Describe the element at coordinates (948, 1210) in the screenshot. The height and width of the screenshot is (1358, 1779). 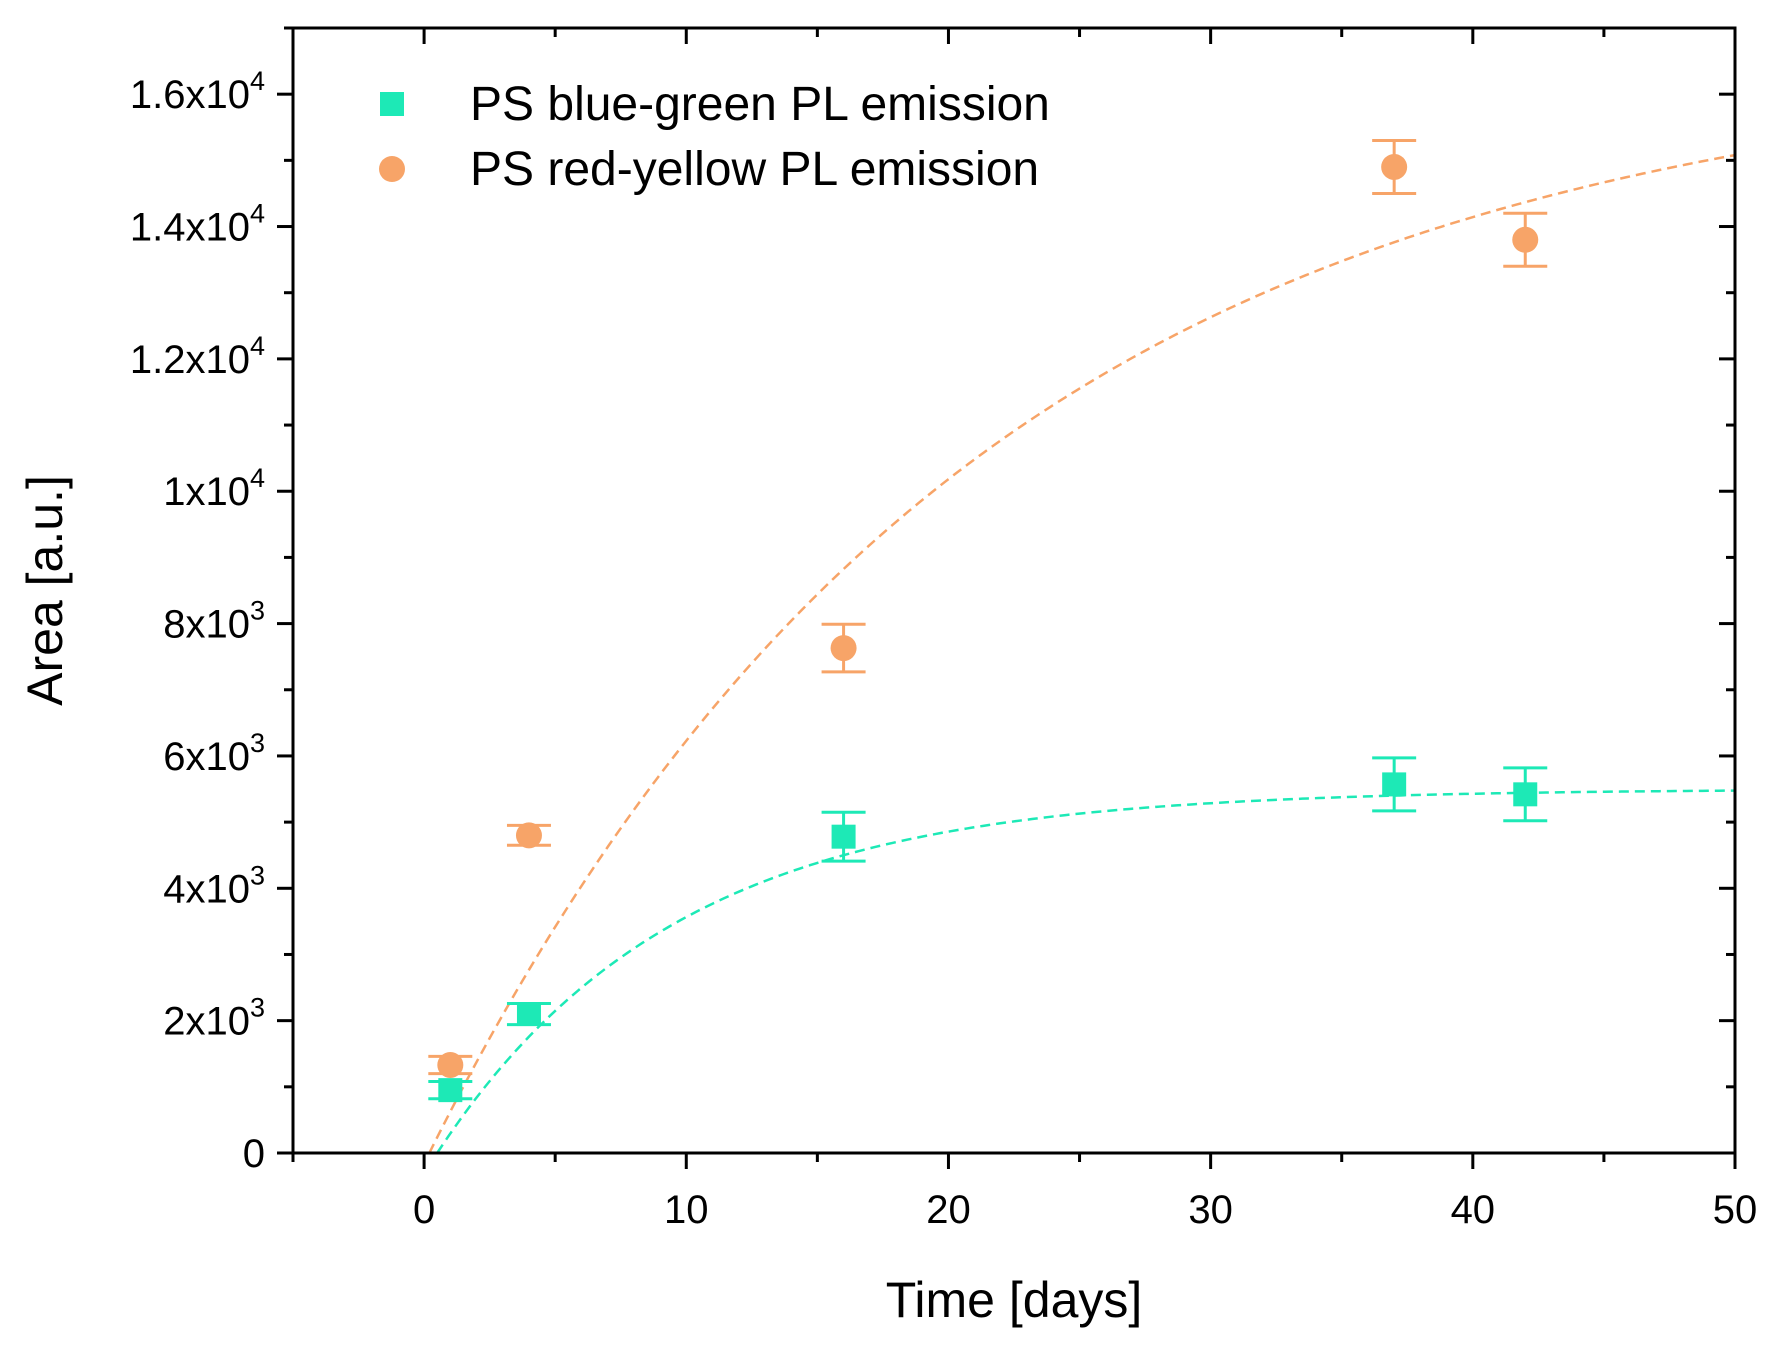
I see `x-tick-label: 20` at that location.